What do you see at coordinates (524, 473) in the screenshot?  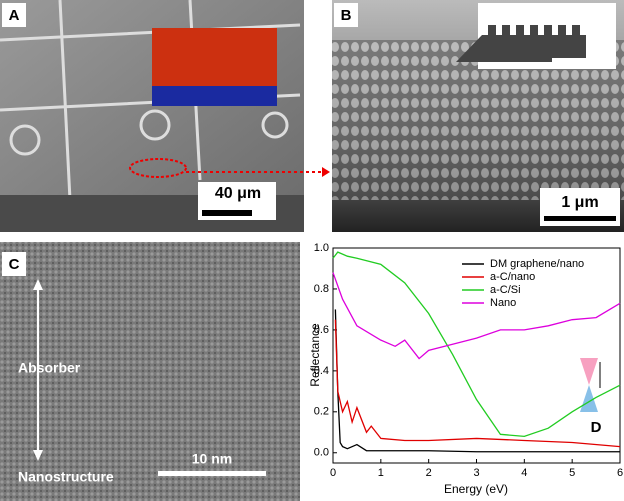 I see `x-tick-label: 4` at bounding box center [524, 473].